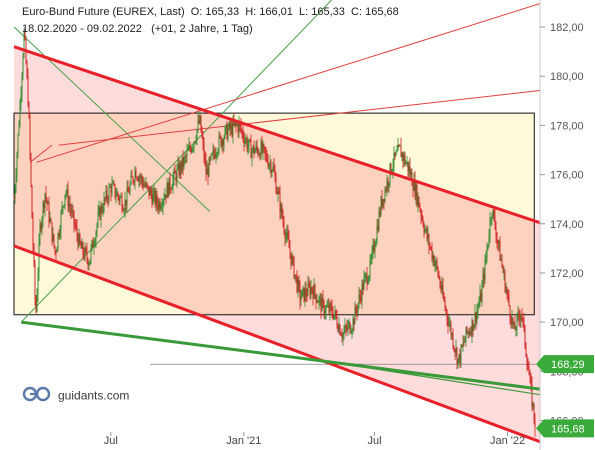  Describe the element at coordinates (94, 395) in the screenshot. I see `logo-text: guidants.com` at that location.